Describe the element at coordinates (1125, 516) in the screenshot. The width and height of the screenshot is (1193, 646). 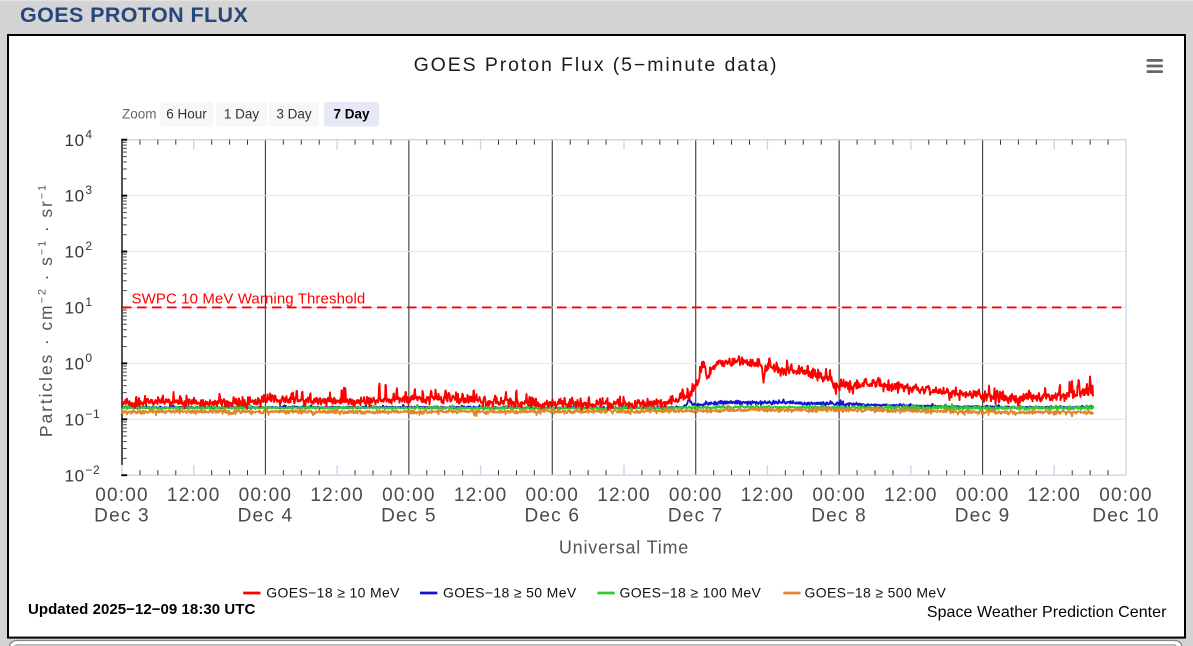
I see `svg-text: Dec 10` at that location.